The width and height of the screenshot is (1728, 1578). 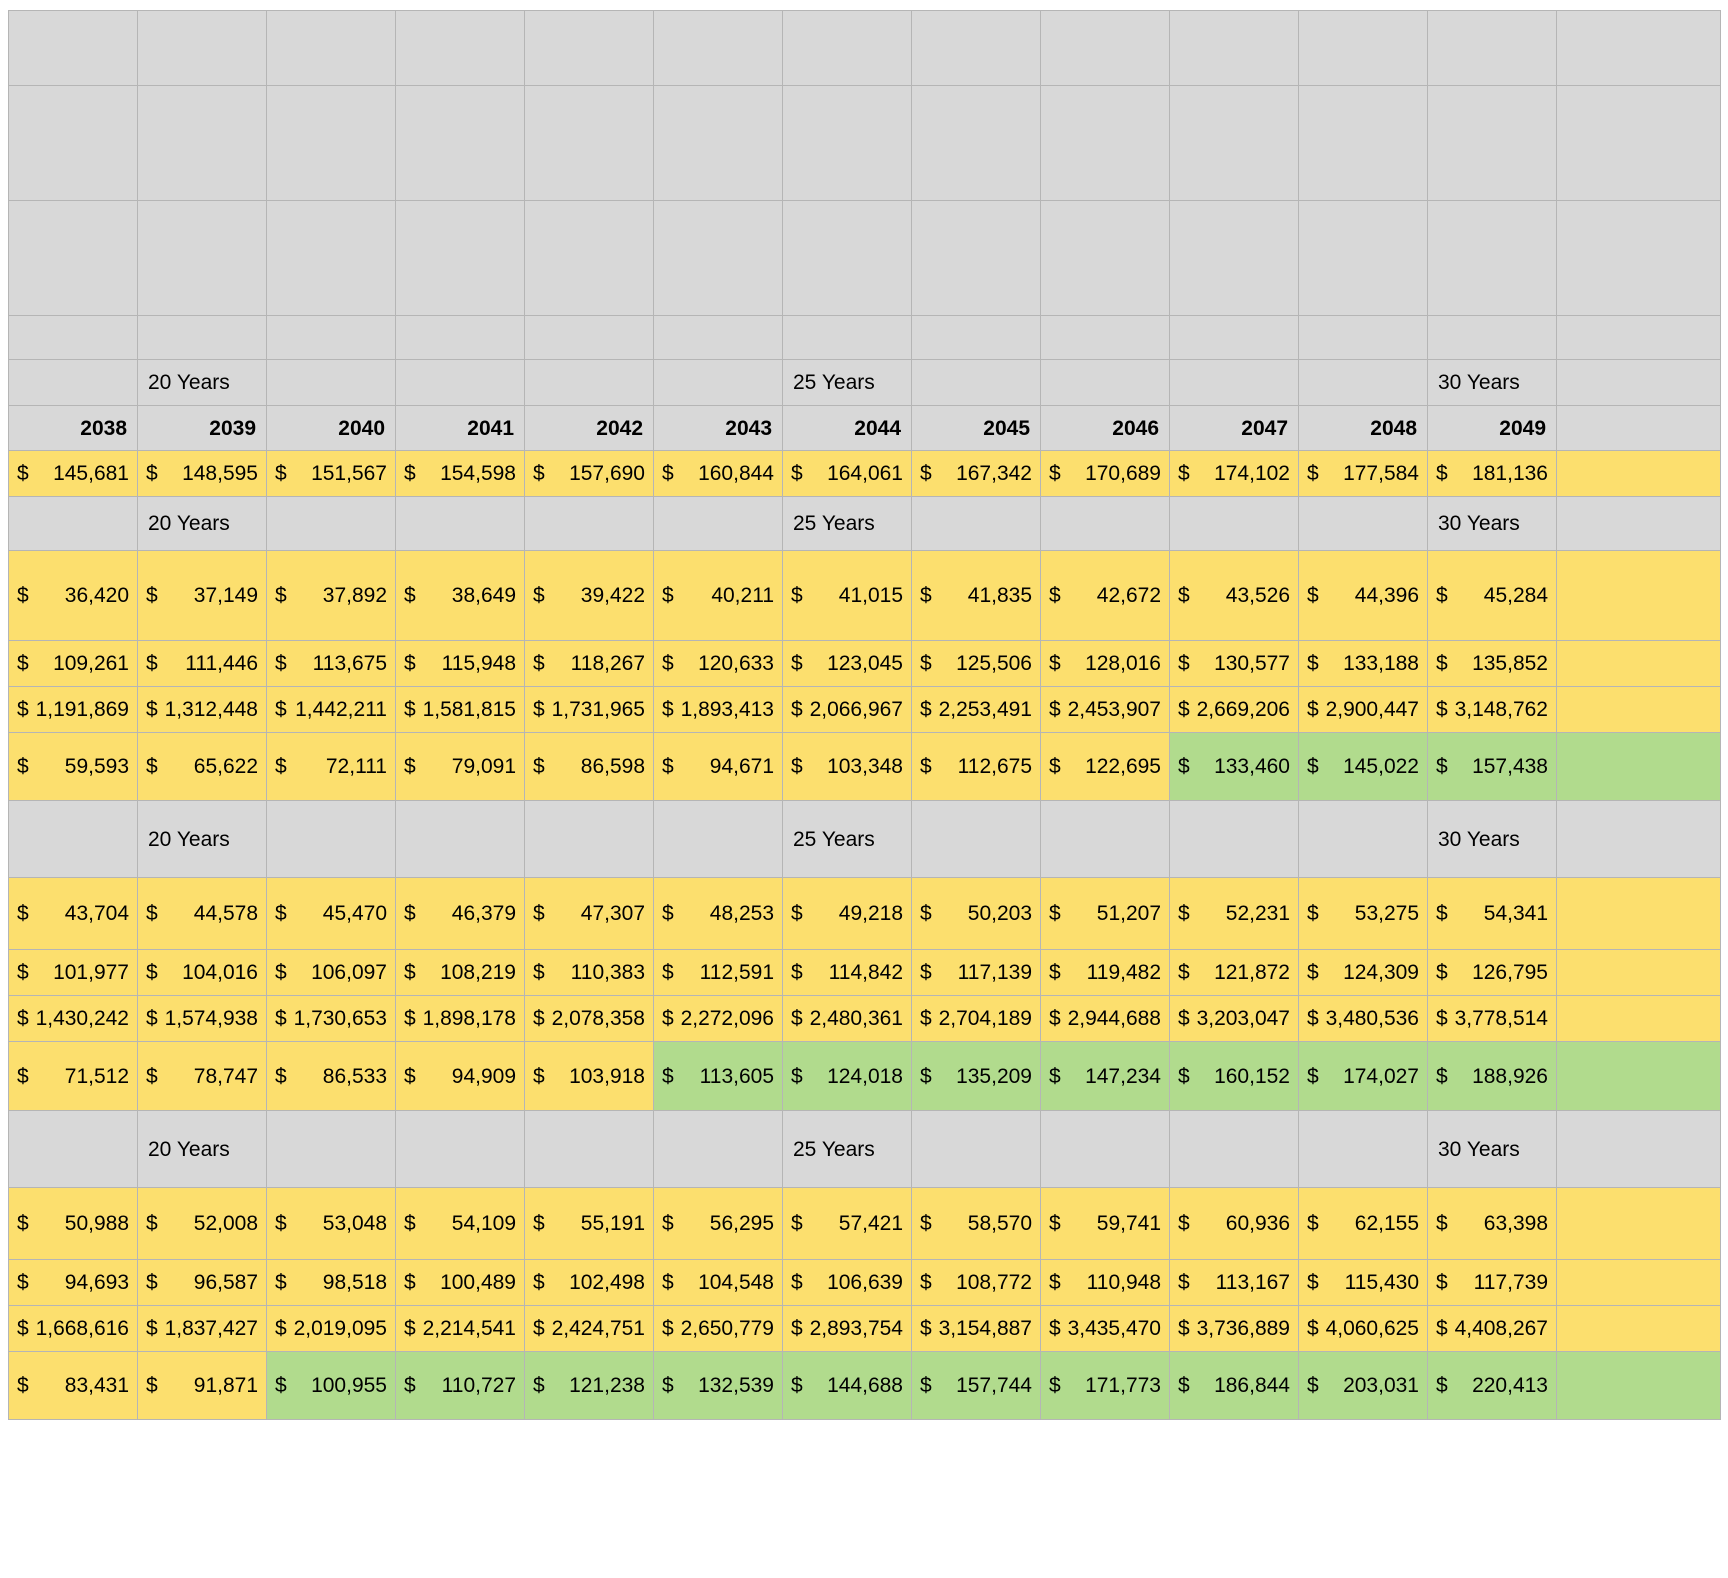 I want to click on money-cell: $45,284, so click(x=1492, y=596).